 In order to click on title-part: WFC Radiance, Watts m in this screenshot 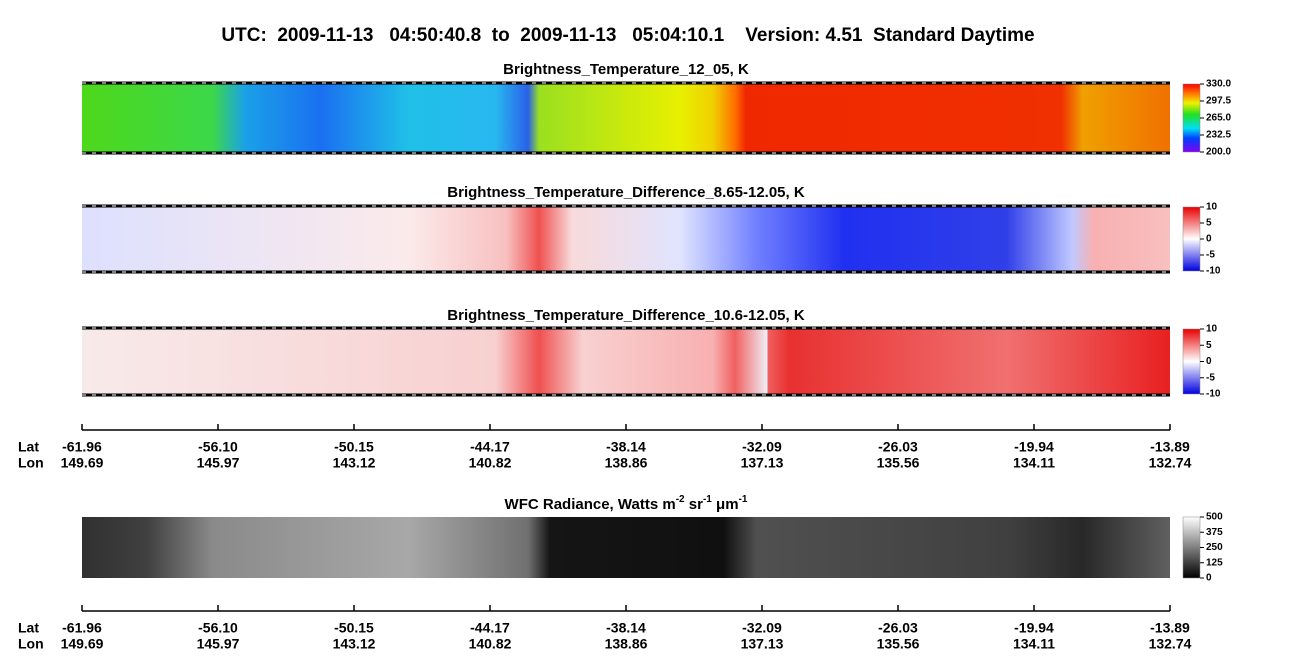, I will do `click(590, 504)`.